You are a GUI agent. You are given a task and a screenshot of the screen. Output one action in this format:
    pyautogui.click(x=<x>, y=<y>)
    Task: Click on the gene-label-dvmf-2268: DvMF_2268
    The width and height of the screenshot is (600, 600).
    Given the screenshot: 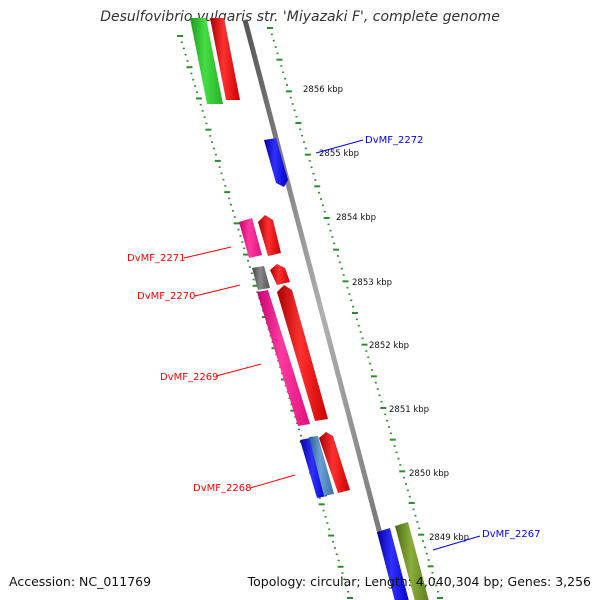 What is the action you would take?
    pyautogui.click(x=222, y=488)
    